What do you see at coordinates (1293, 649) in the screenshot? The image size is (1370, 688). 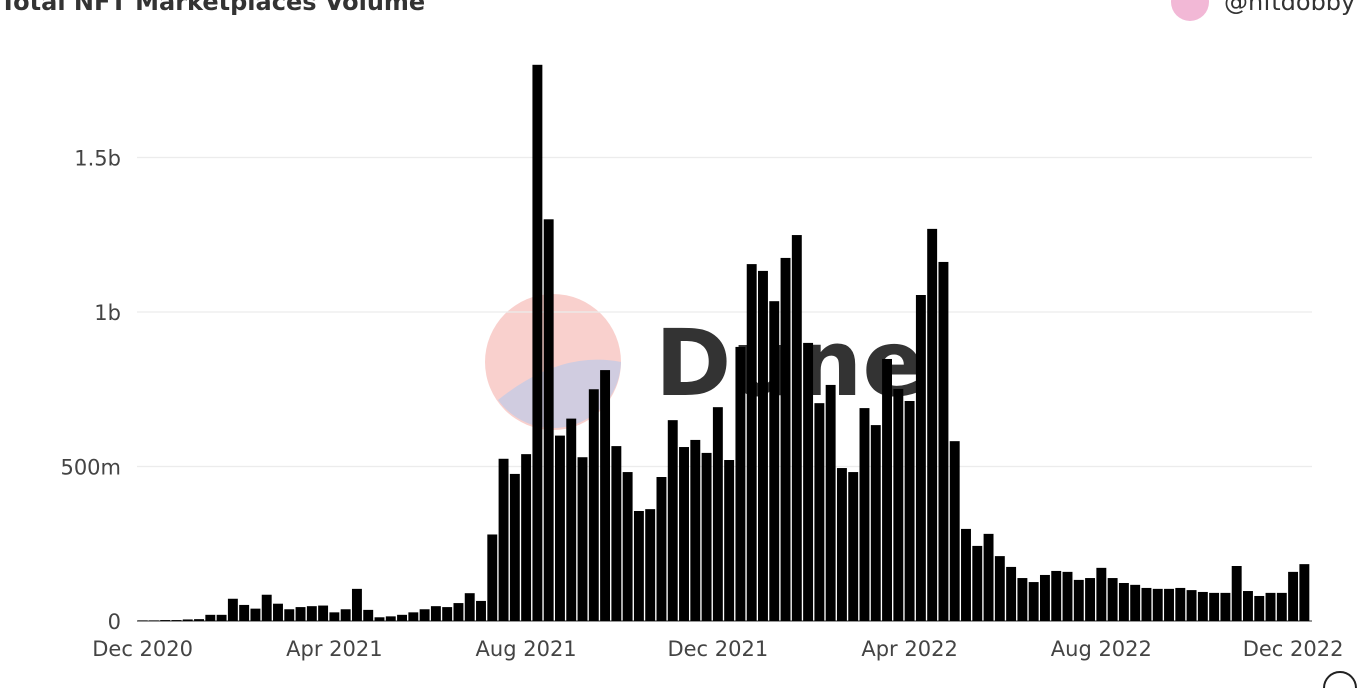 I see `x-tick-label: Dec 2022` at bounding box center [1293, 649].